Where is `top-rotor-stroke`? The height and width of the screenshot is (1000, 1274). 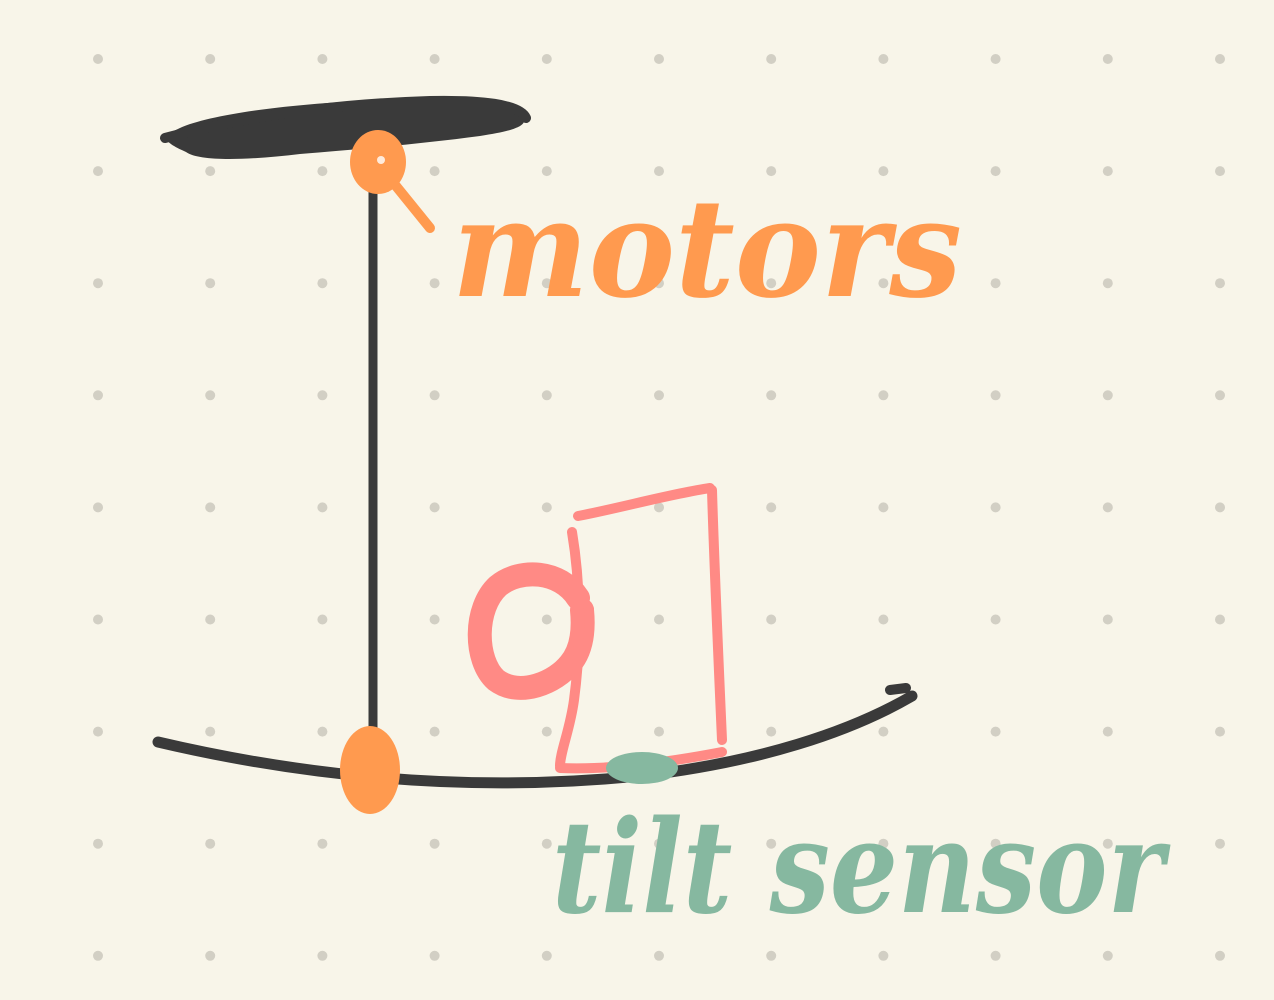 top-rotor-stroke is located at coordinates (345, 119).